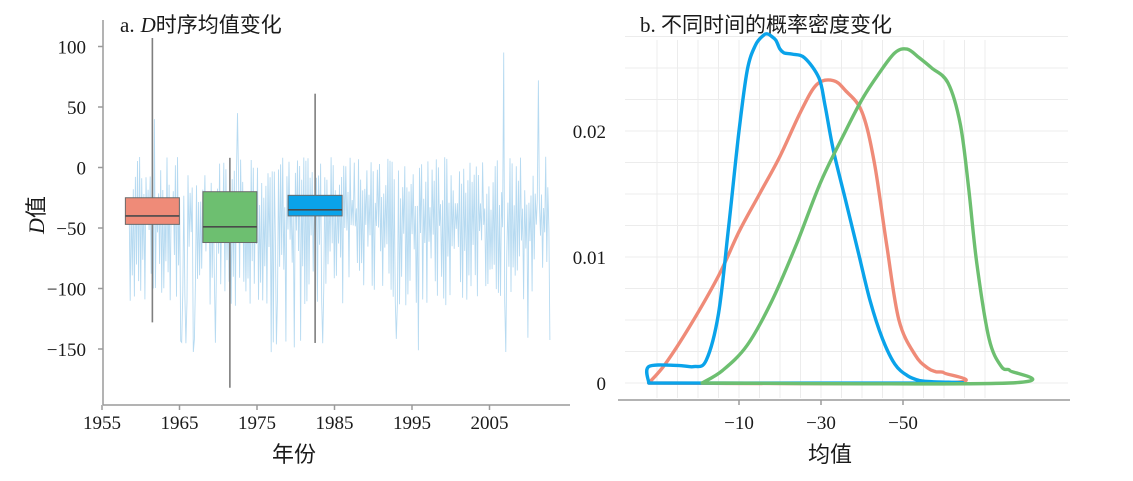 The width and height of the screenshot is (1133, 481). What do you see at coordinates (66, 350) in the screenshot?
I see `y-tick-label: −150` at bounding box center [66, 350].